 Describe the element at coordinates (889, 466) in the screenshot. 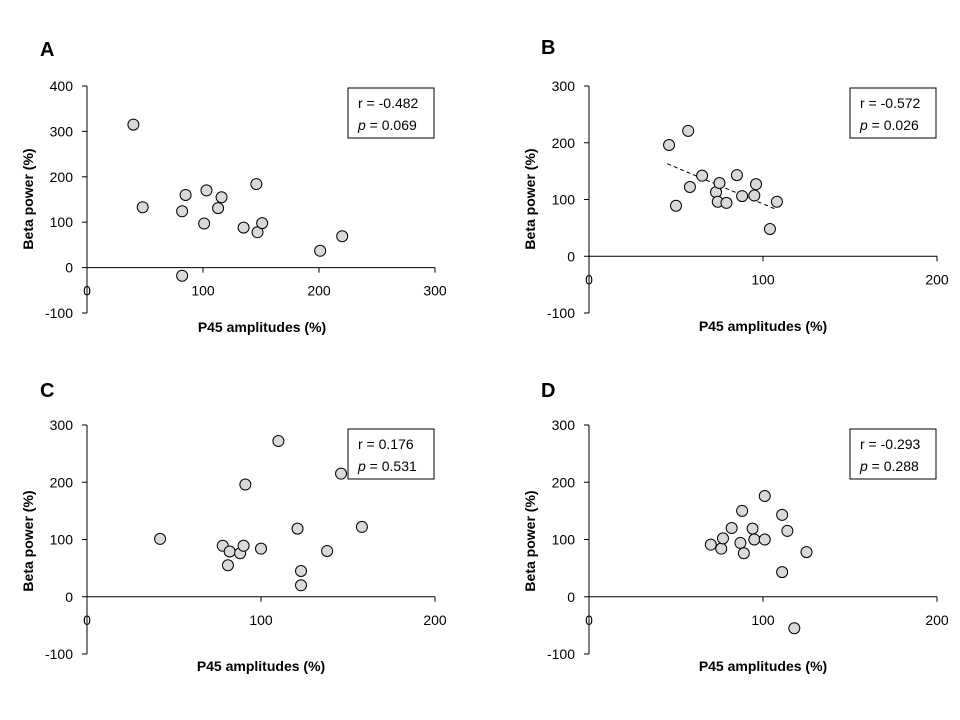

I see `stat-p-value: p = 0.288` at that location.